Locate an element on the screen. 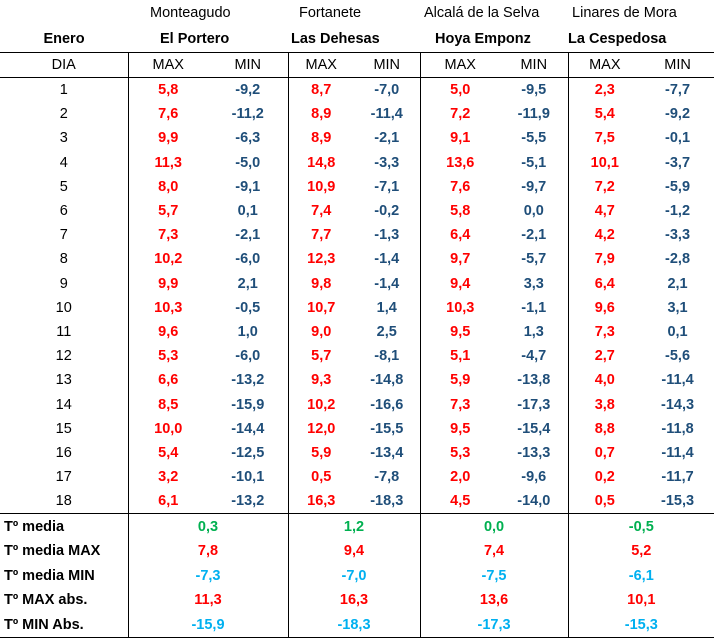 Image resolution: width=714 pixels, height=638 pixels. max-cell: 5,8 is located at coordinates (460, 211).